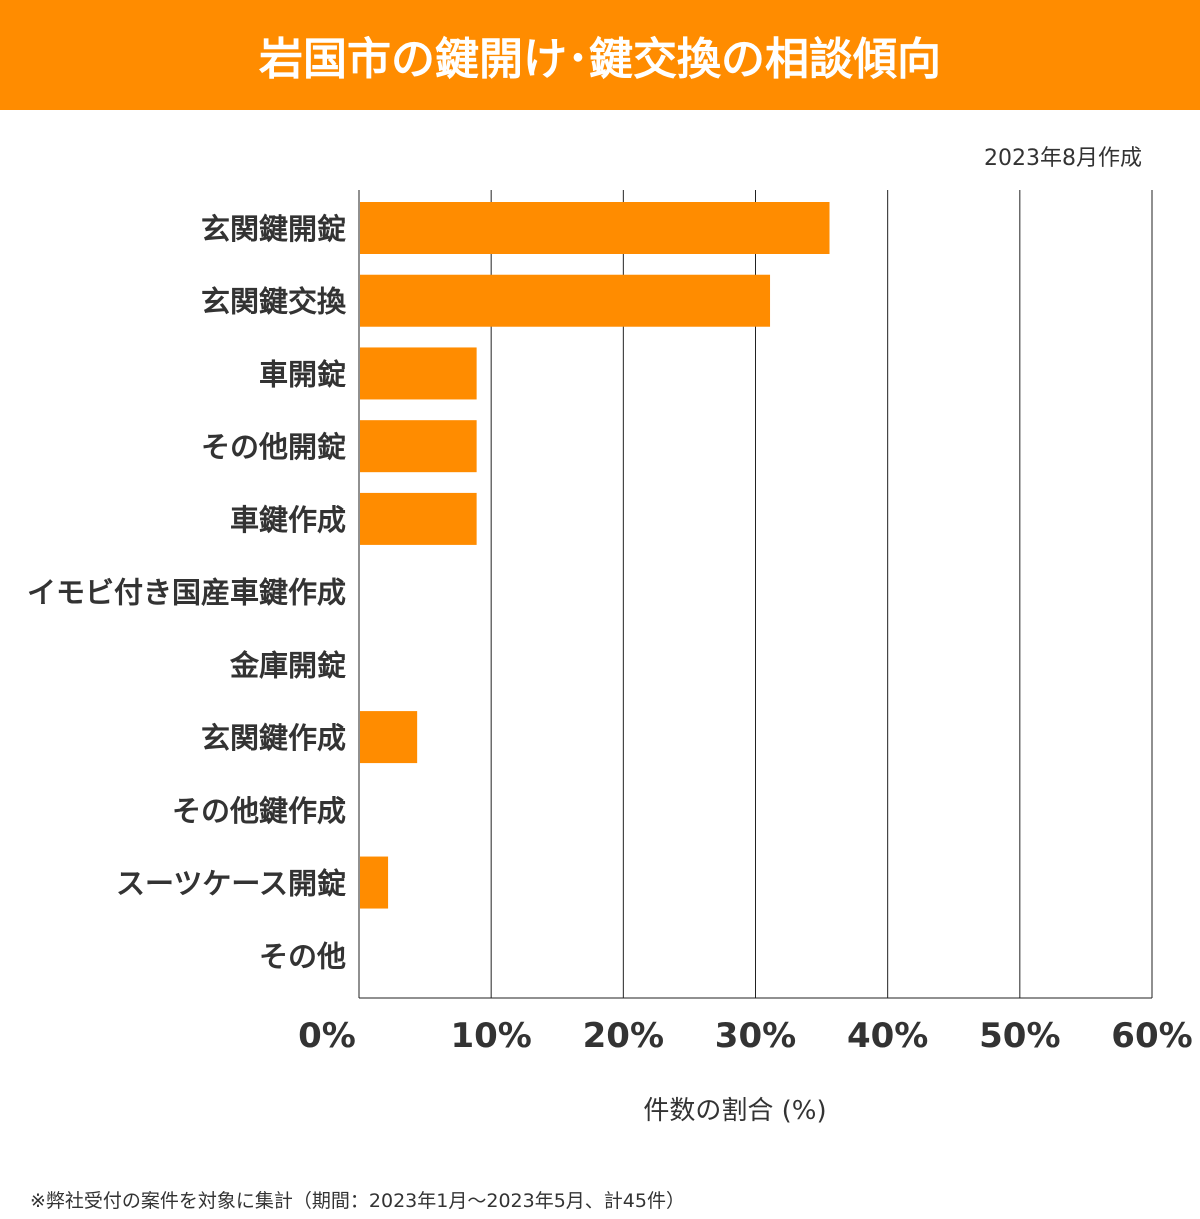 This screenshot has height=1219, width=1200. What do you see at coordinates (1019, 1036) in the screenshot?
I see `x-tick-label: 50%` at bounding box center [1019, 1036].